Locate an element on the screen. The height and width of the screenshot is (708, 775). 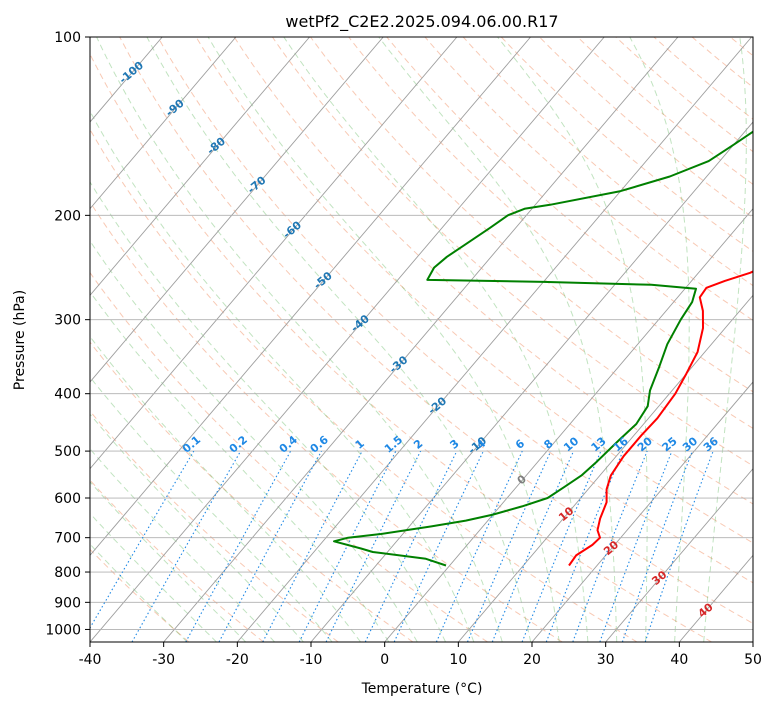
x-tick-label: 0 is located at coordinates (384, 660).